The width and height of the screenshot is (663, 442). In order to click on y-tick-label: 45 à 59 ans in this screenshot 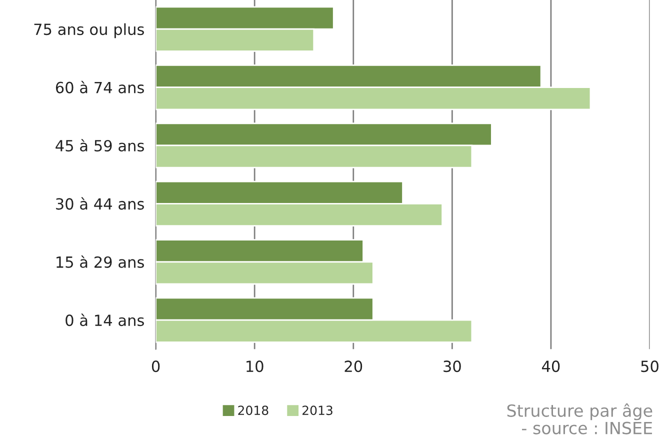, I will do `click(100, 145)`.